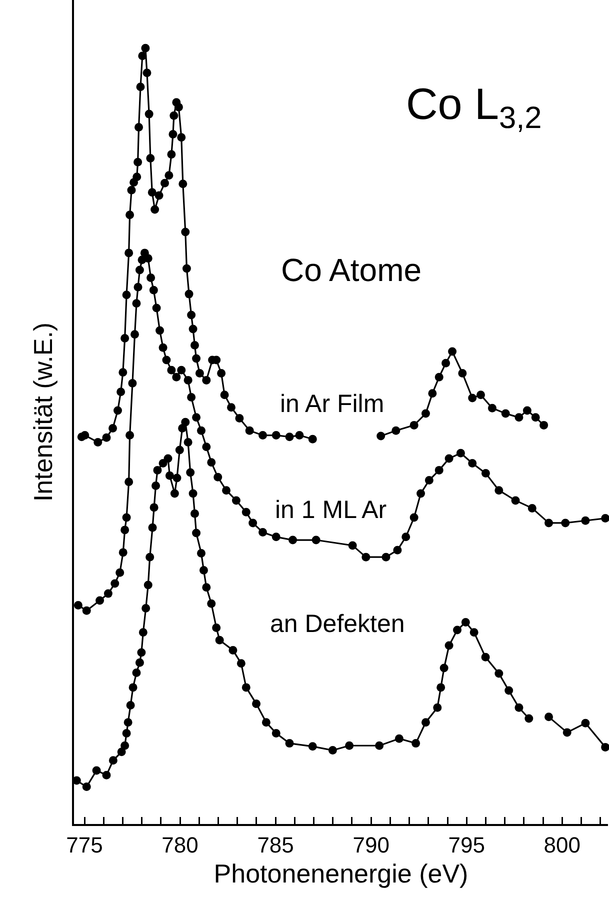 This screenshot has width=609, height=915. I want to click on series-label: in Ar Film, so click(332, 404).